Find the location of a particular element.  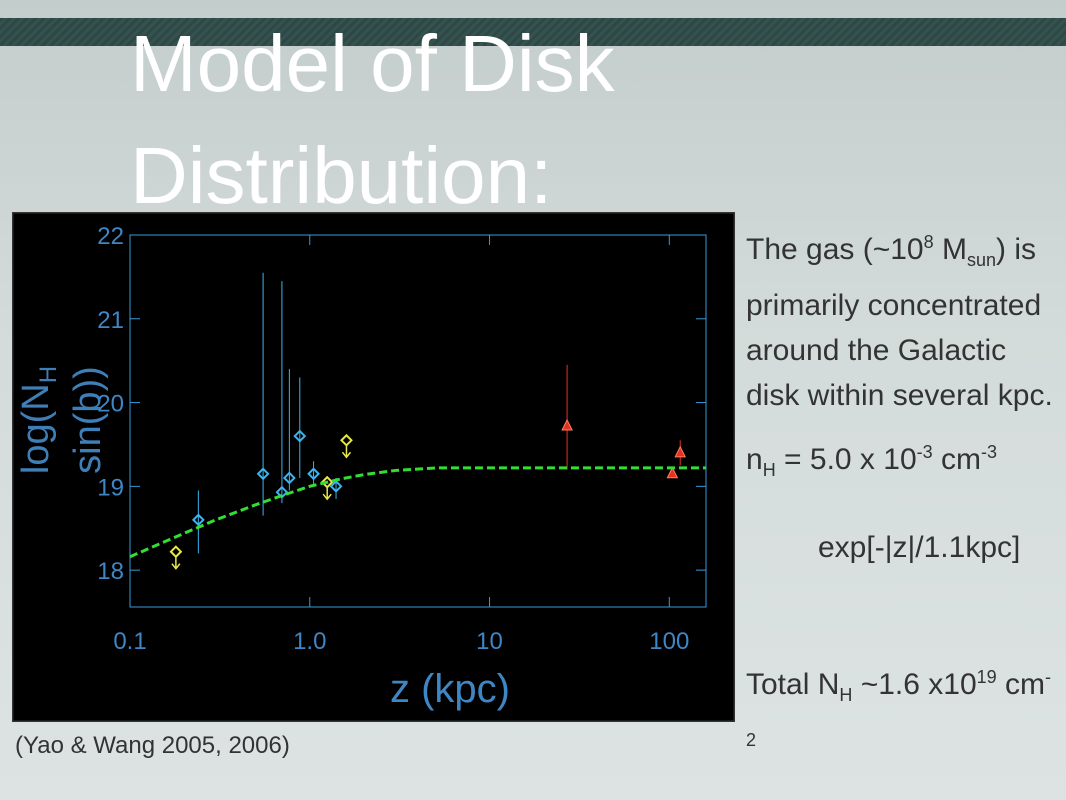

density-note: nH = 5.0 x 10-3 cm-3 is located at coordinates (902, 461).